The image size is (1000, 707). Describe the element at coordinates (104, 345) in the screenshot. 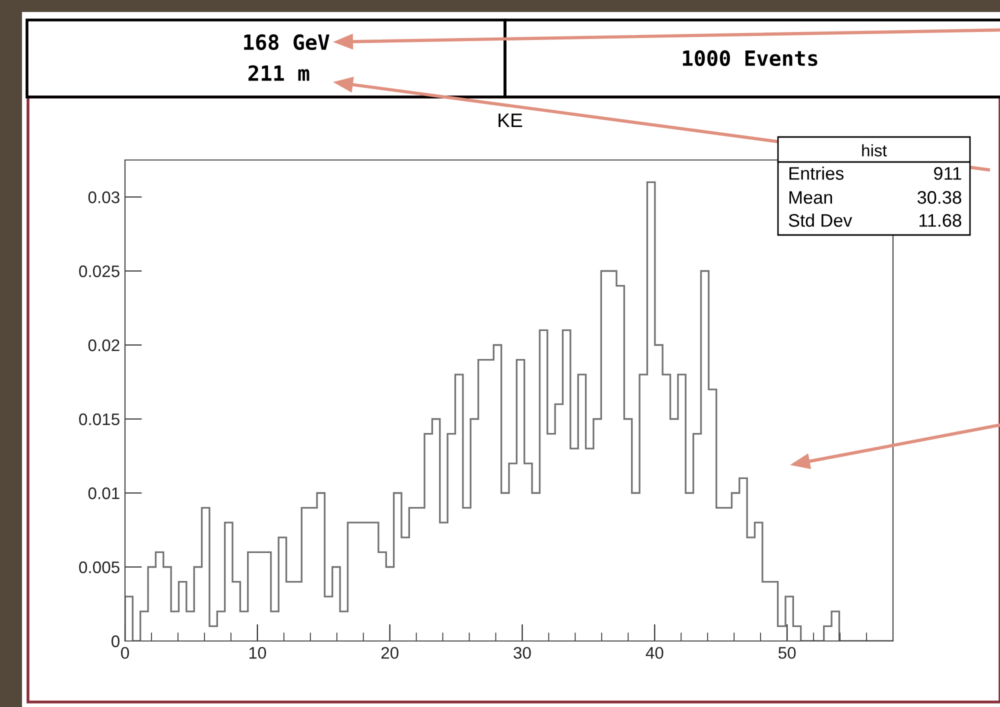

I see `y-tick-label: 0.02` at that location.